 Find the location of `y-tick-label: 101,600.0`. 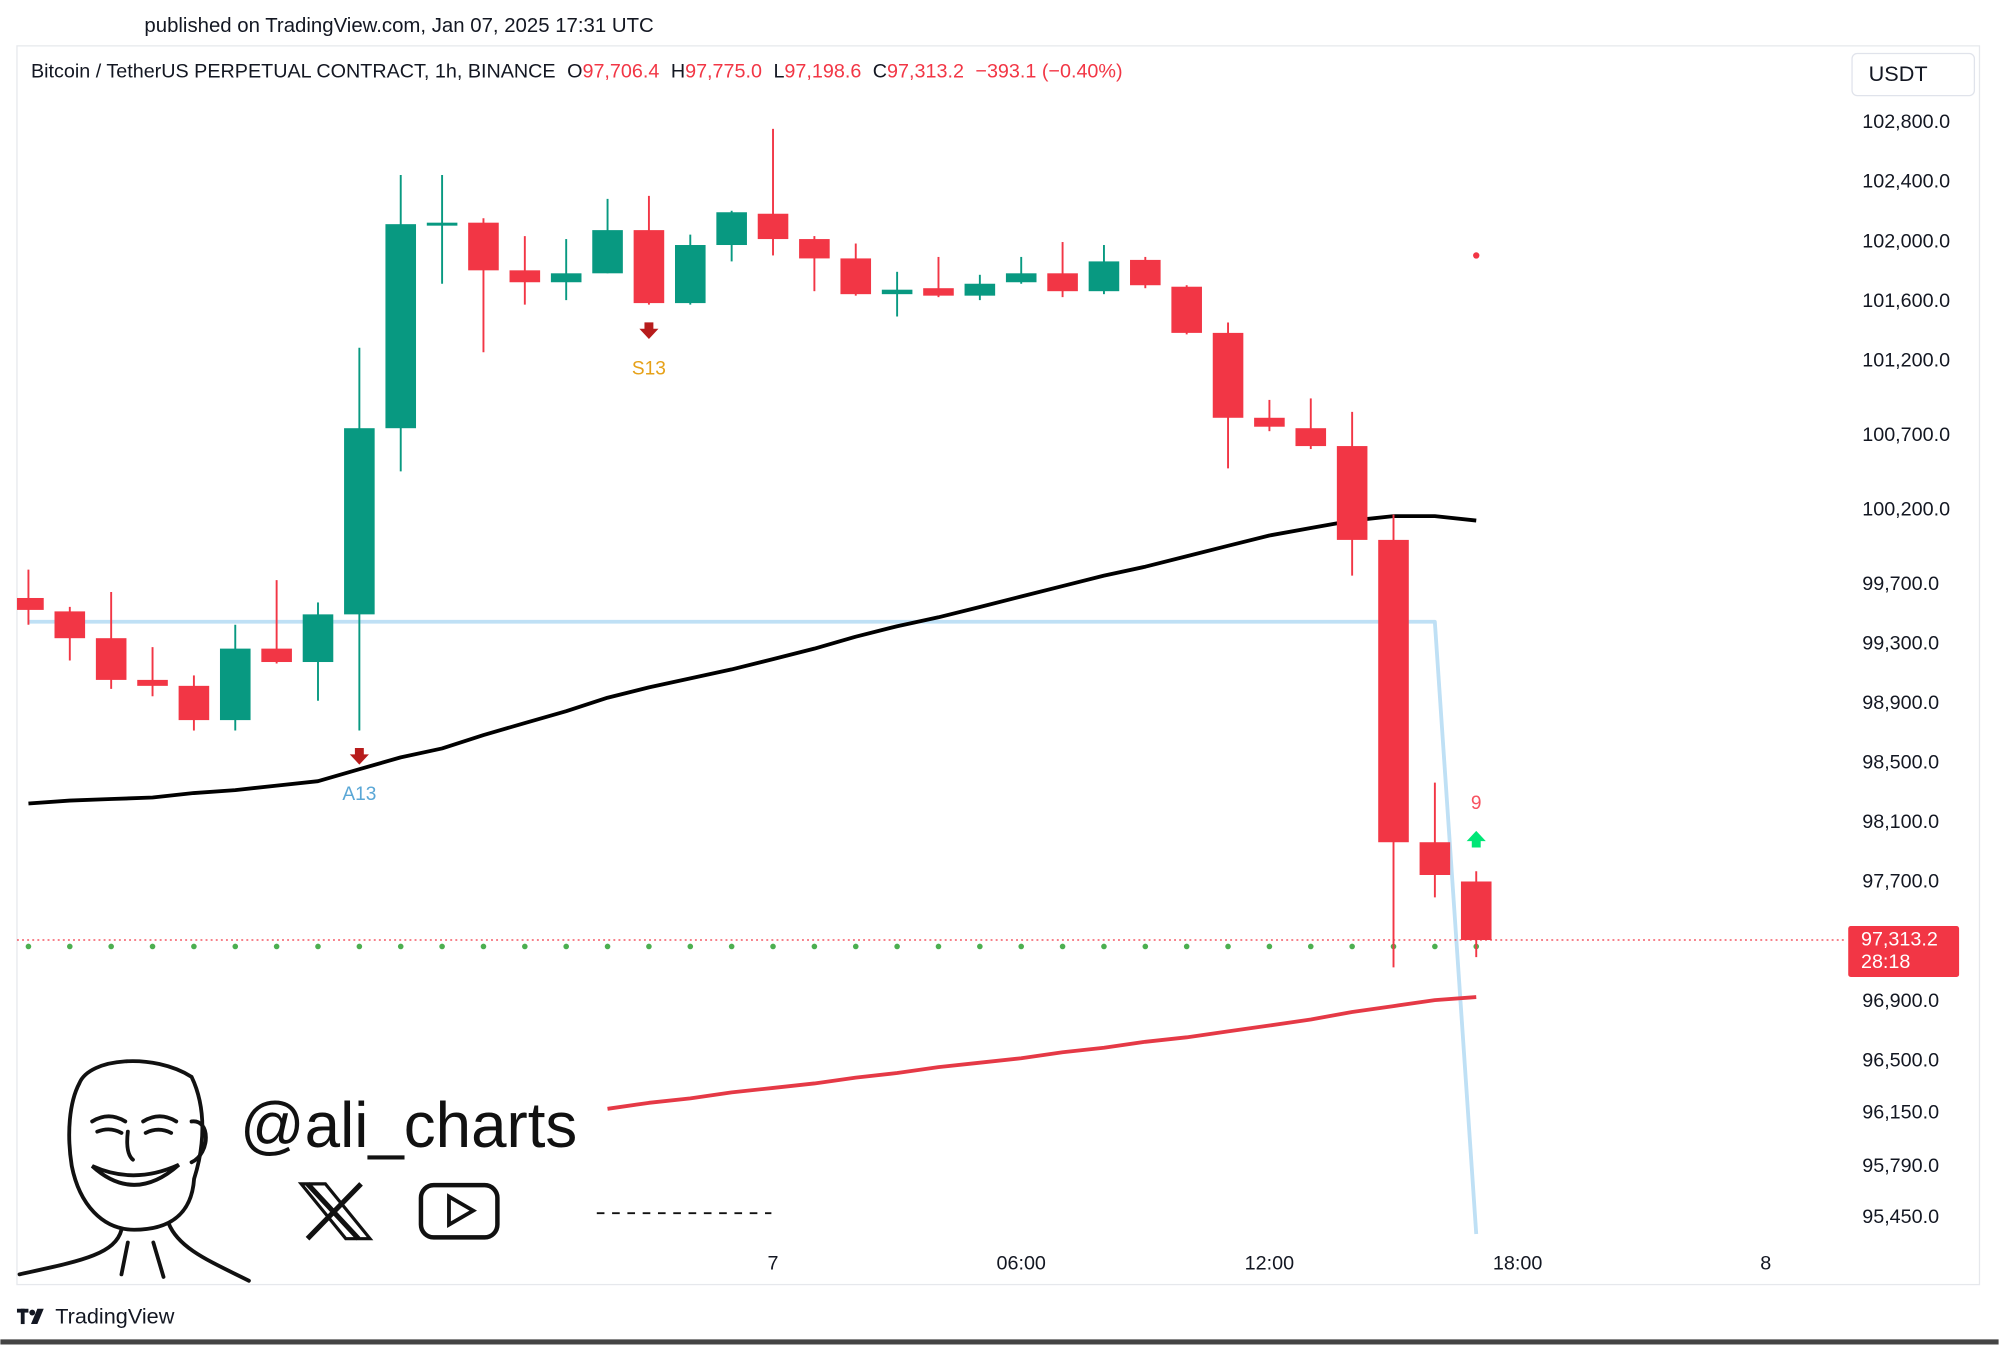

y-tick-label: 101,600.0 is located at coordinates (1906, 301).